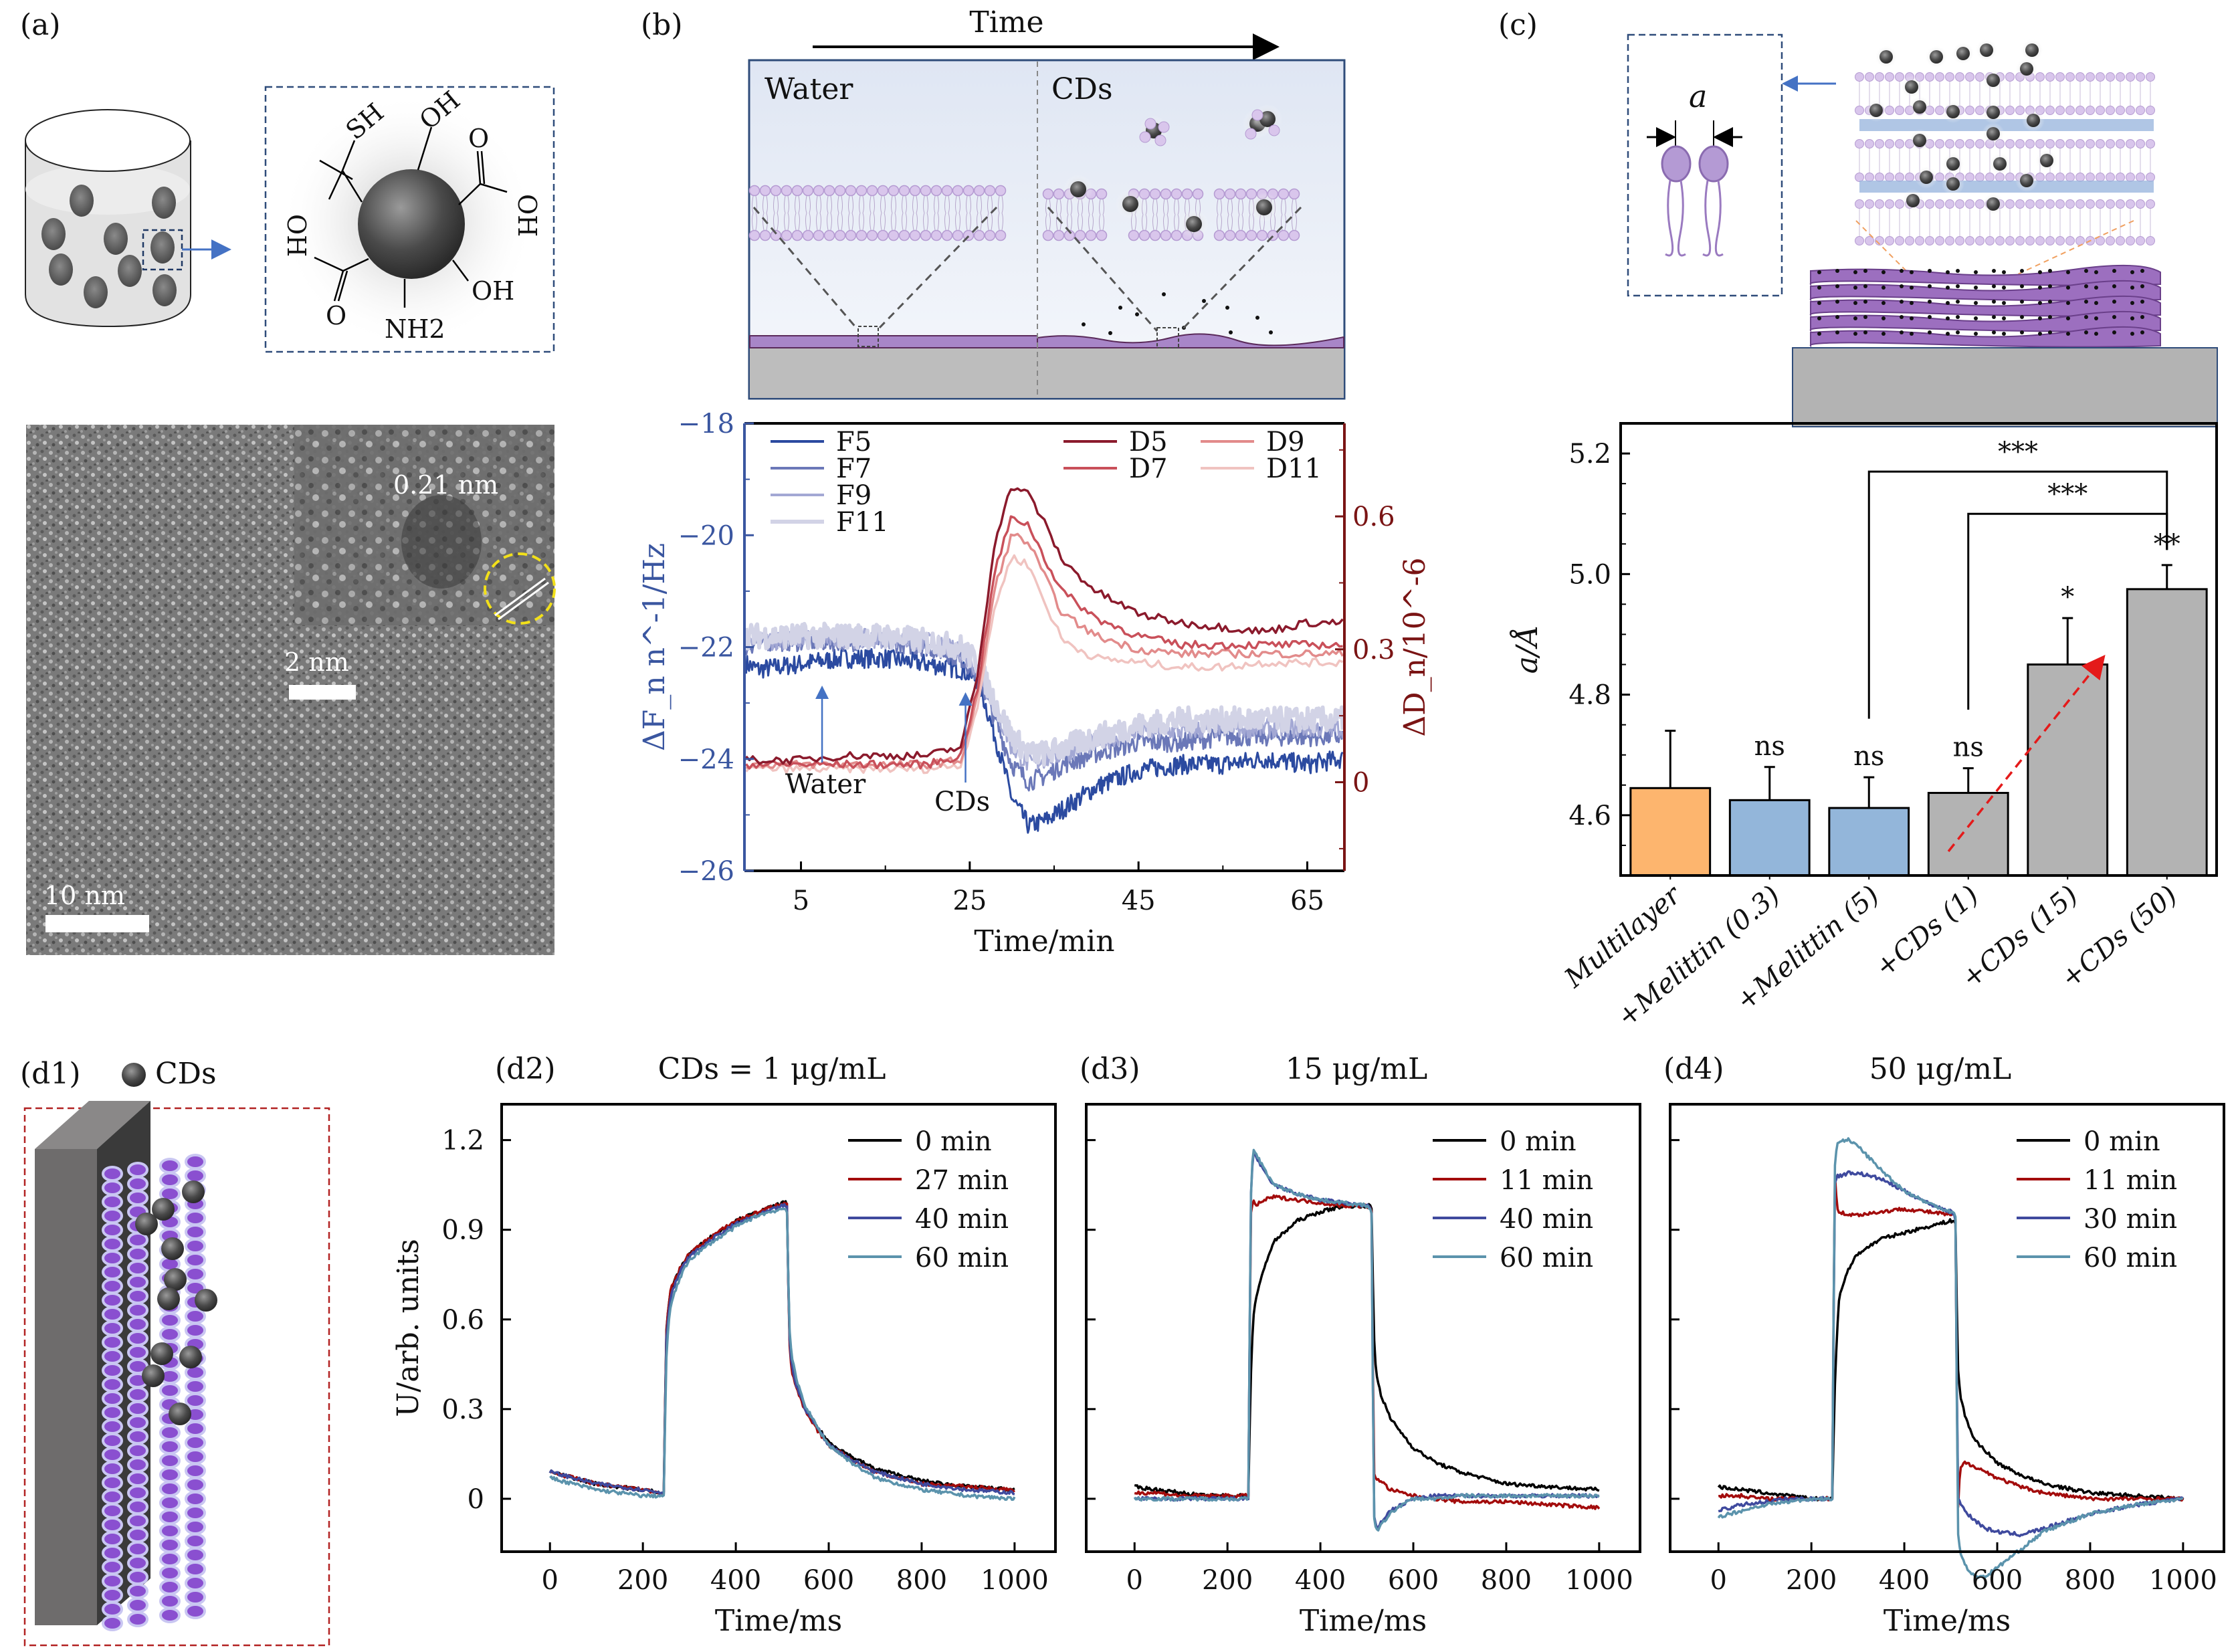  What do you see at coordinates (415, 329) in the screenshot?
I see `group-nh2: NH2` at bounding box center [415, 329].